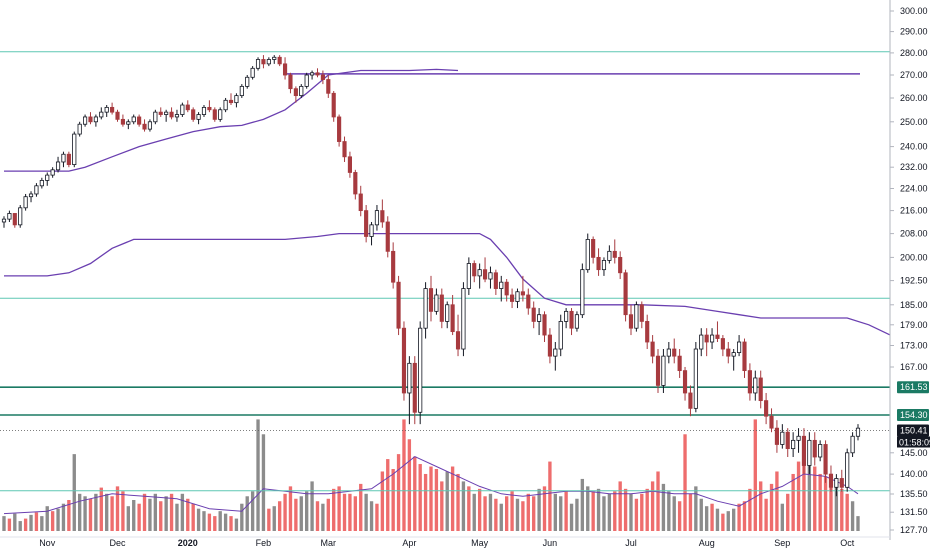 This screenshot has height=555, width=932. Describe the element at coordinates (264, 543) in the screenshot. I see `time-axis-label: Feb` at that location.